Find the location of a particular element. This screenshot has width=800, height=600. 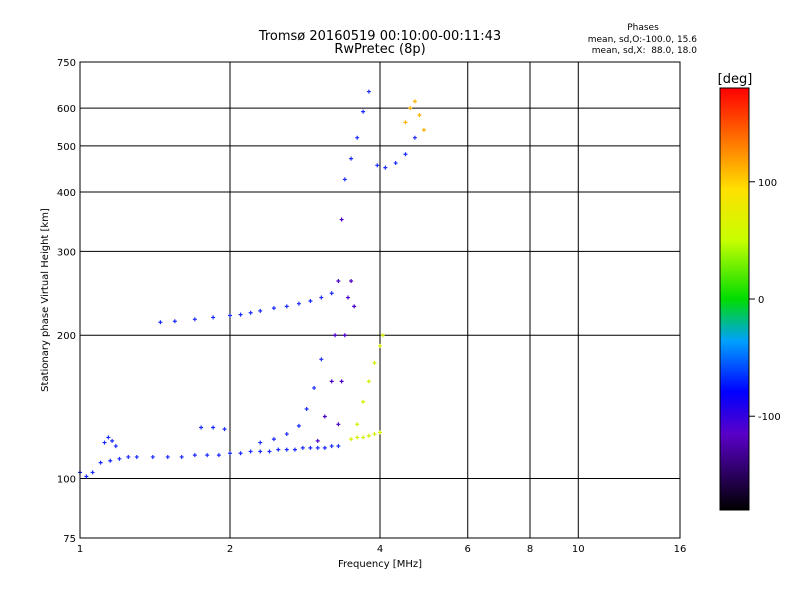

x-tick-label: 1 is located at coordinates (80, 549).